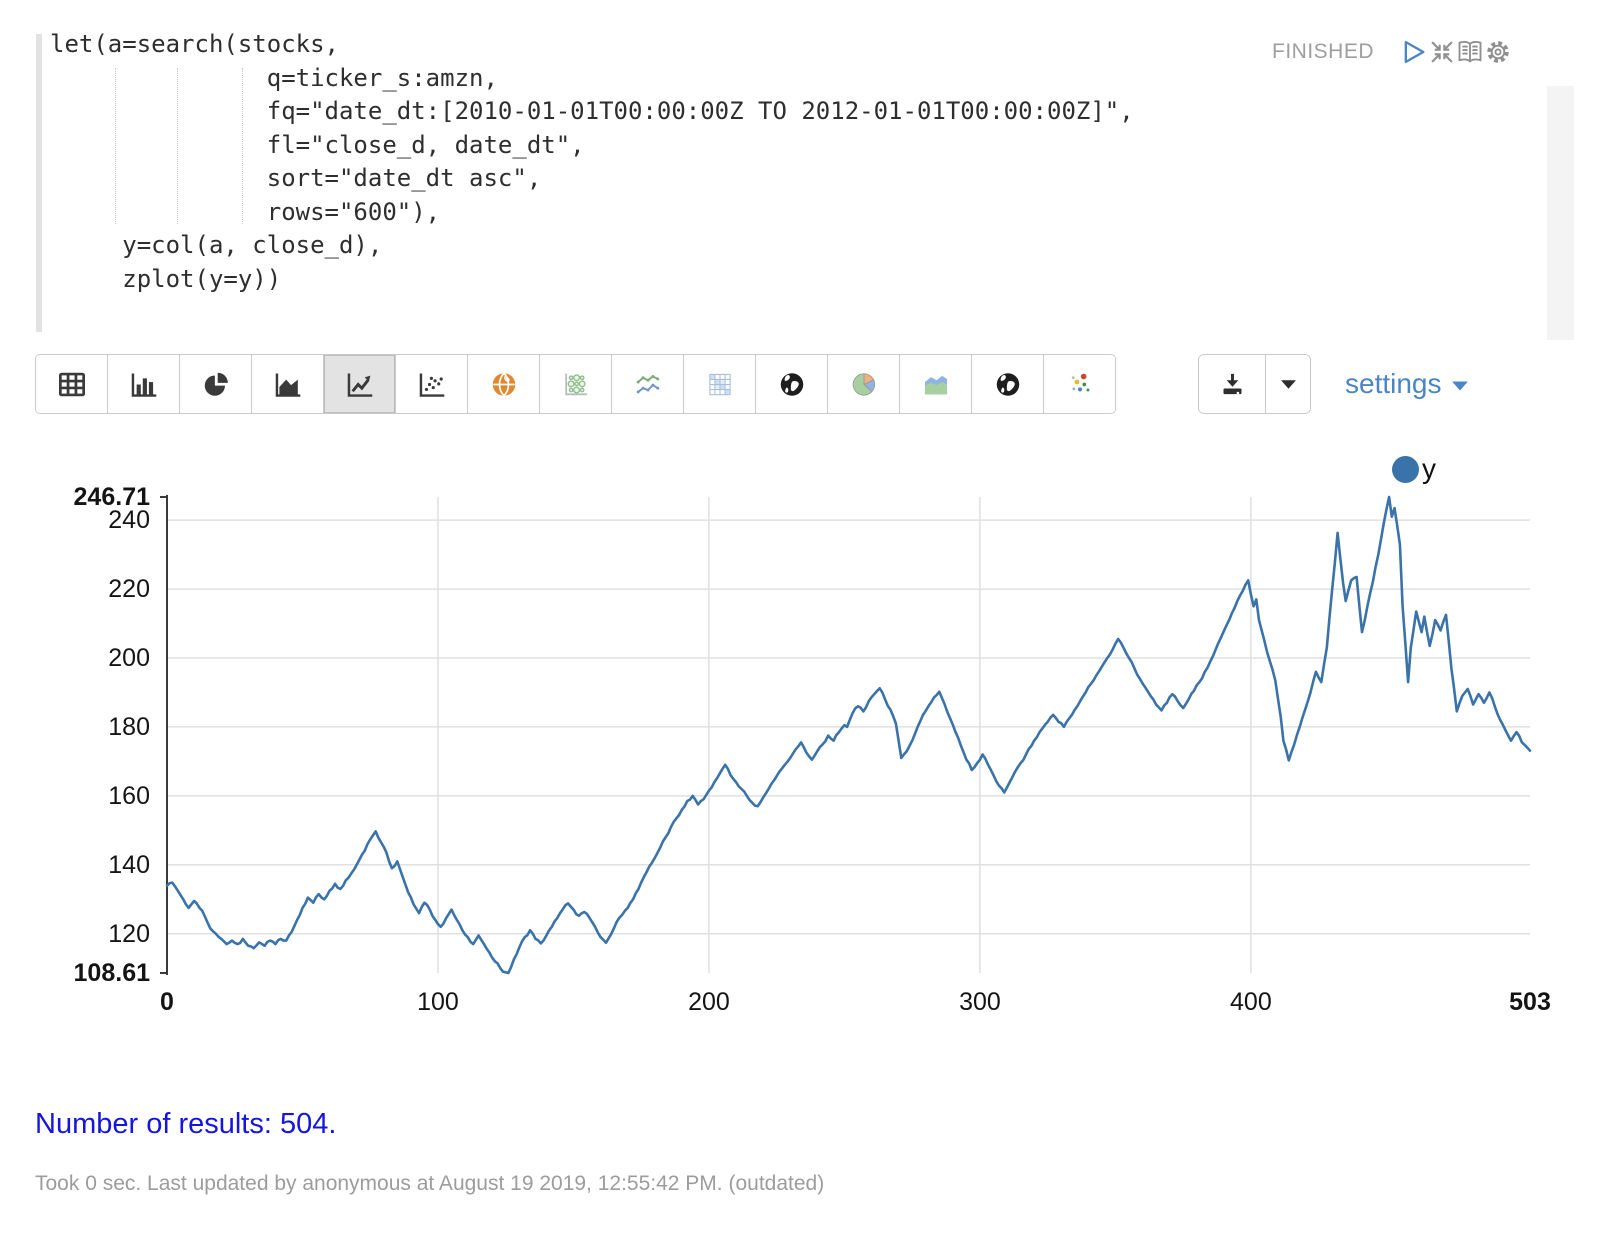  I want to click on legend-marker-icon, so click(1405, 469).